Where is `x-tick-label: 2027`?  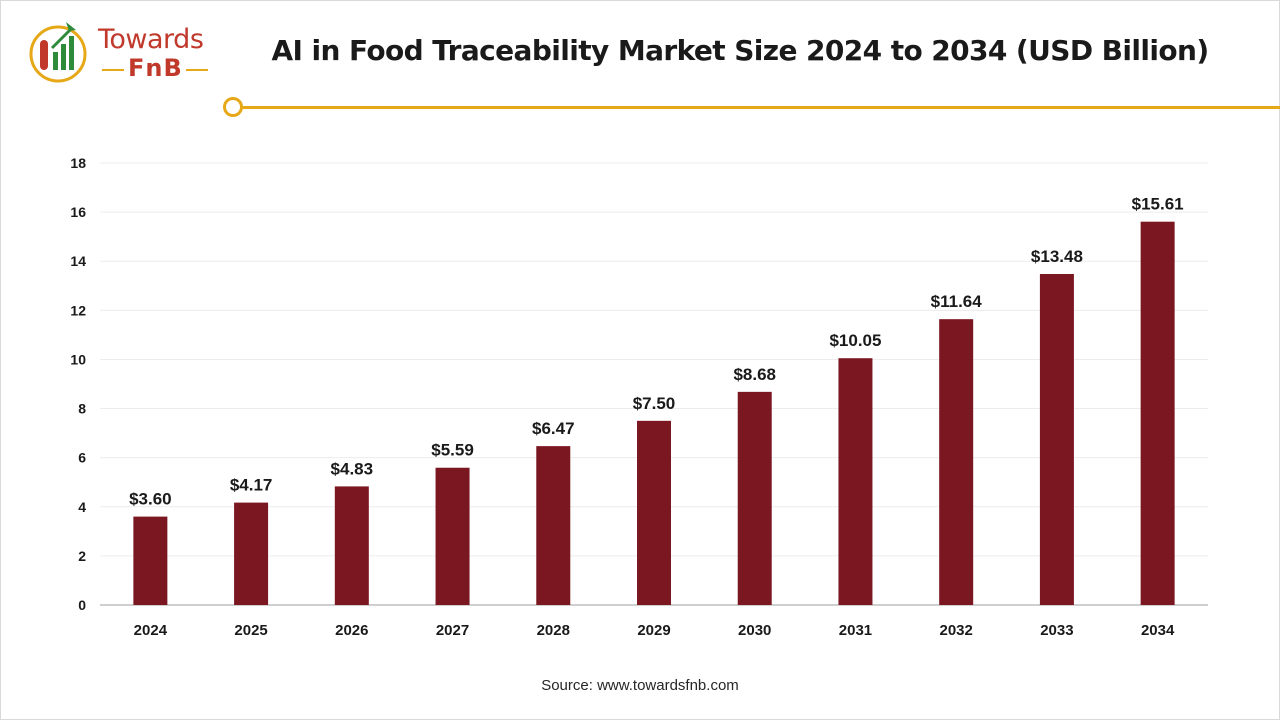 x-tick-label: 2027 is located at coordinates (452, 630).